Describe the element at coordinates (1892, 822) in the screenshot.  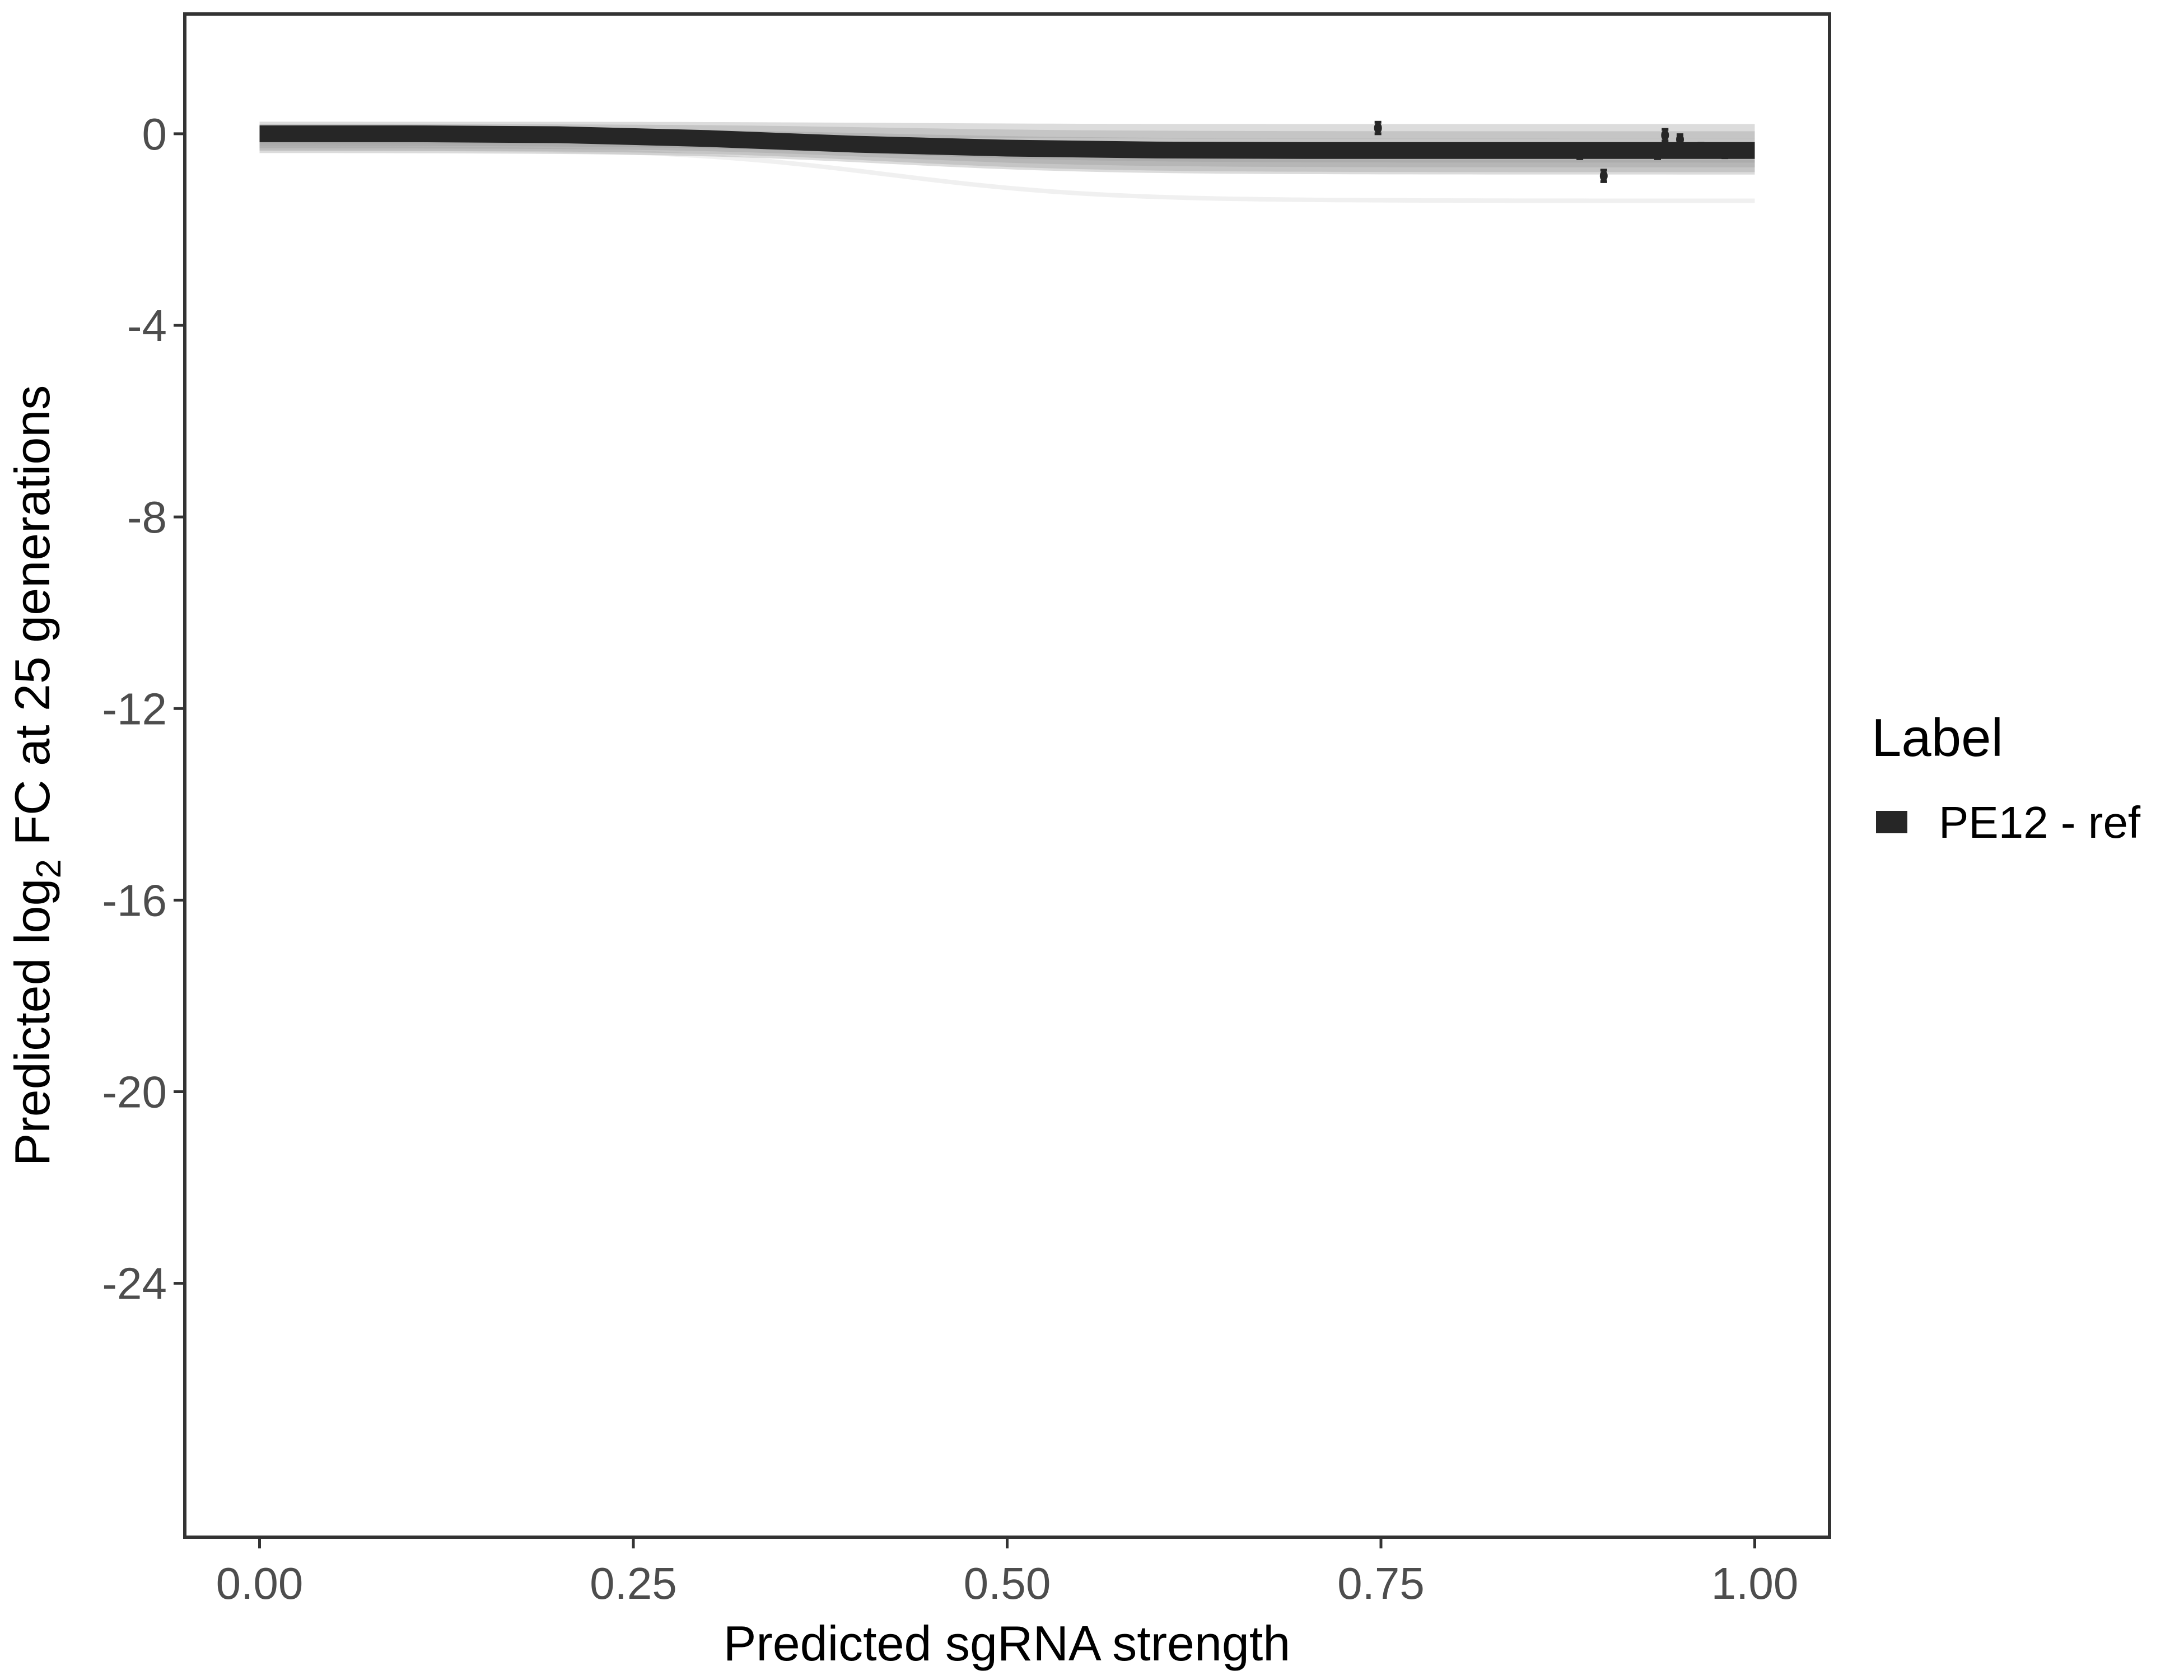
I see `legend-key-pe12-ref` at that location.